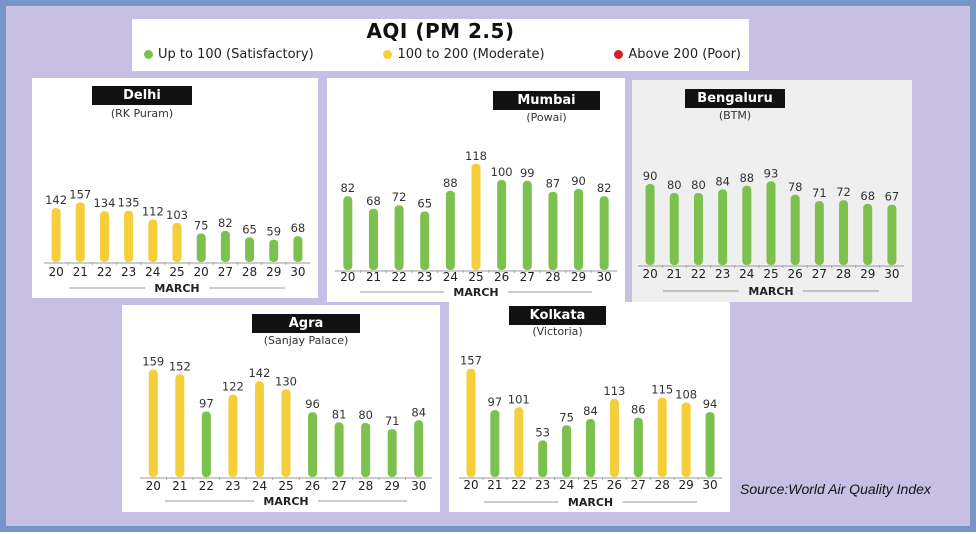 The width and height of the screenshot is (976, 534). What do you see at coordinates (104, 203) in the screenshot?
I see `data-label: 134` at bounding box center [104, 203].